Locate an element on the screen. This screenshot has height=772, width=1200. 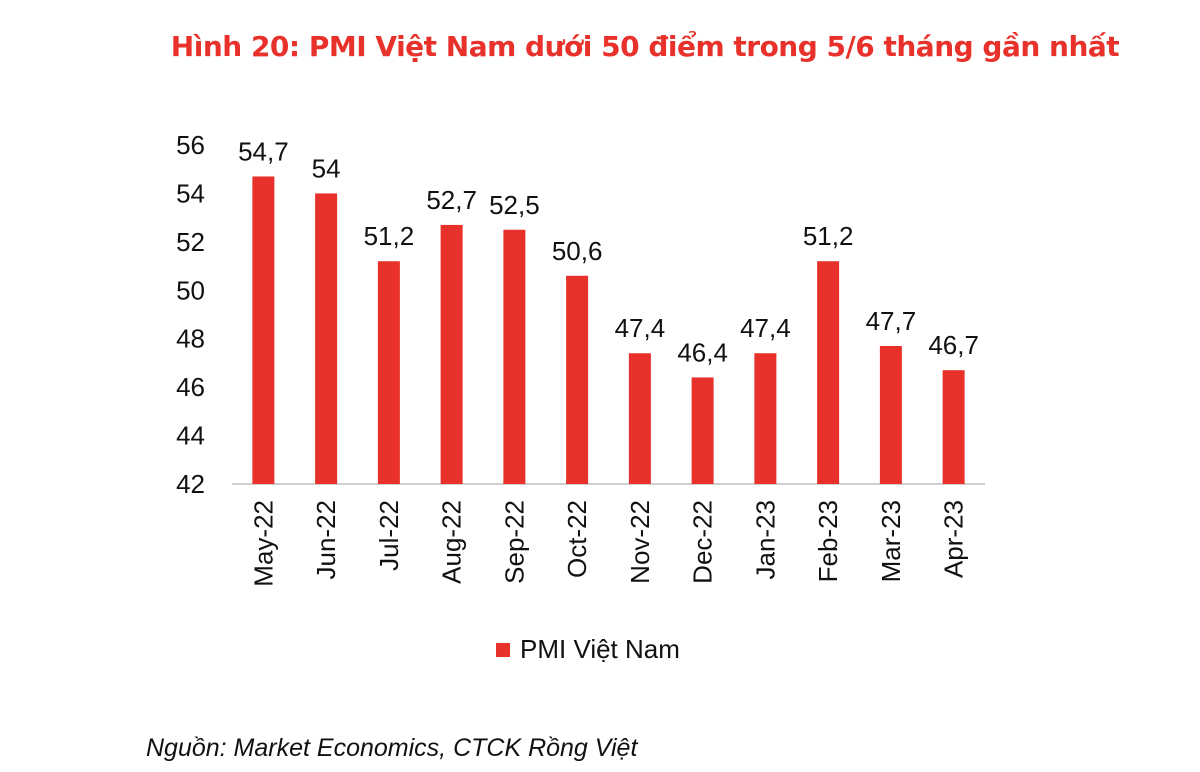
y-tick-label: 44 is located at coordinates (190, 436).